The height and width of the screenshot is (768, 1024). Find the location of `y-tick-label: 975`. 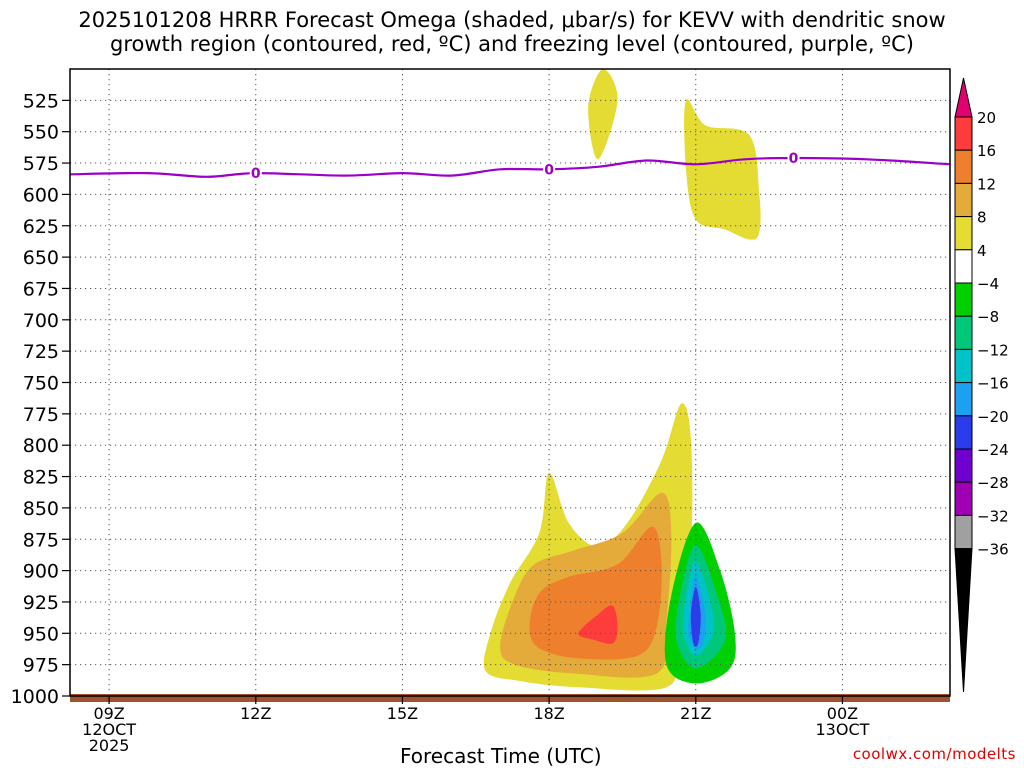

y-tick-label: 975 is located at coordinates (41, 666).